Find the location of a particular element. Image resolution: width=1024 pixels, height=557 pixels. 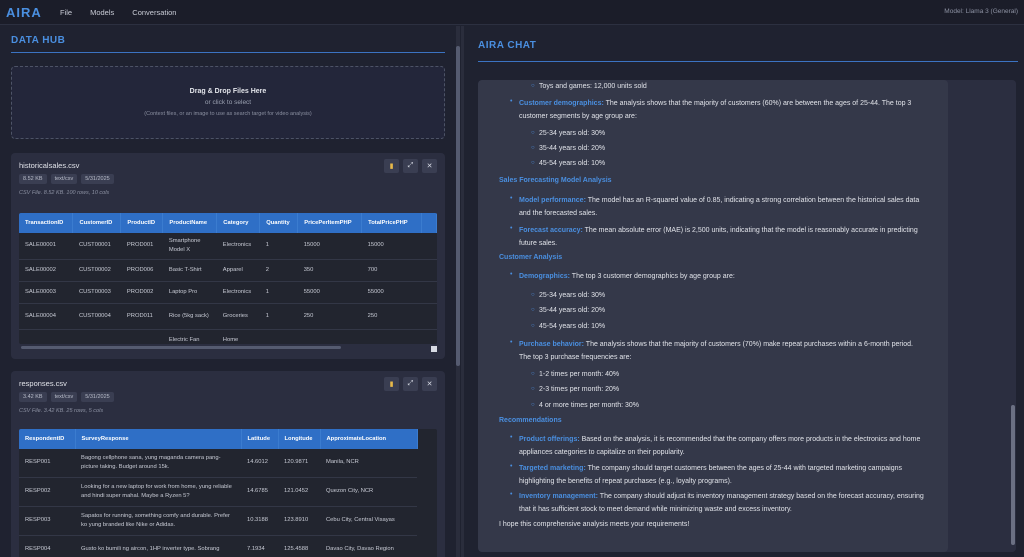

section-heading: Customer Analysis is located at coordinates (531, 257).